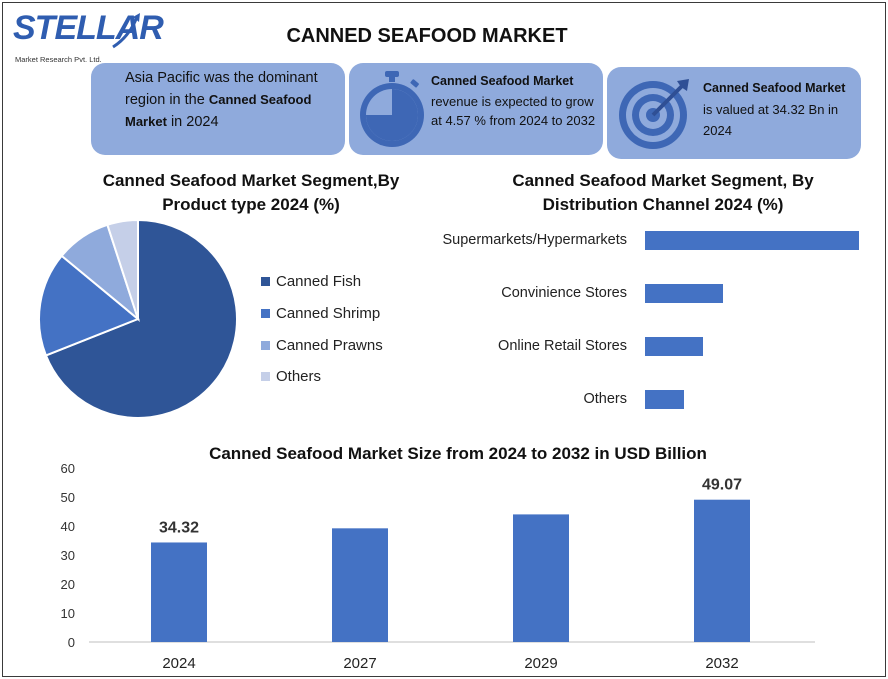 The height and width of the screenshot is (679, 888). Describe the element at coordinates (68, 613) in the screenshot. I see `y-tick-label: 10` at that location.